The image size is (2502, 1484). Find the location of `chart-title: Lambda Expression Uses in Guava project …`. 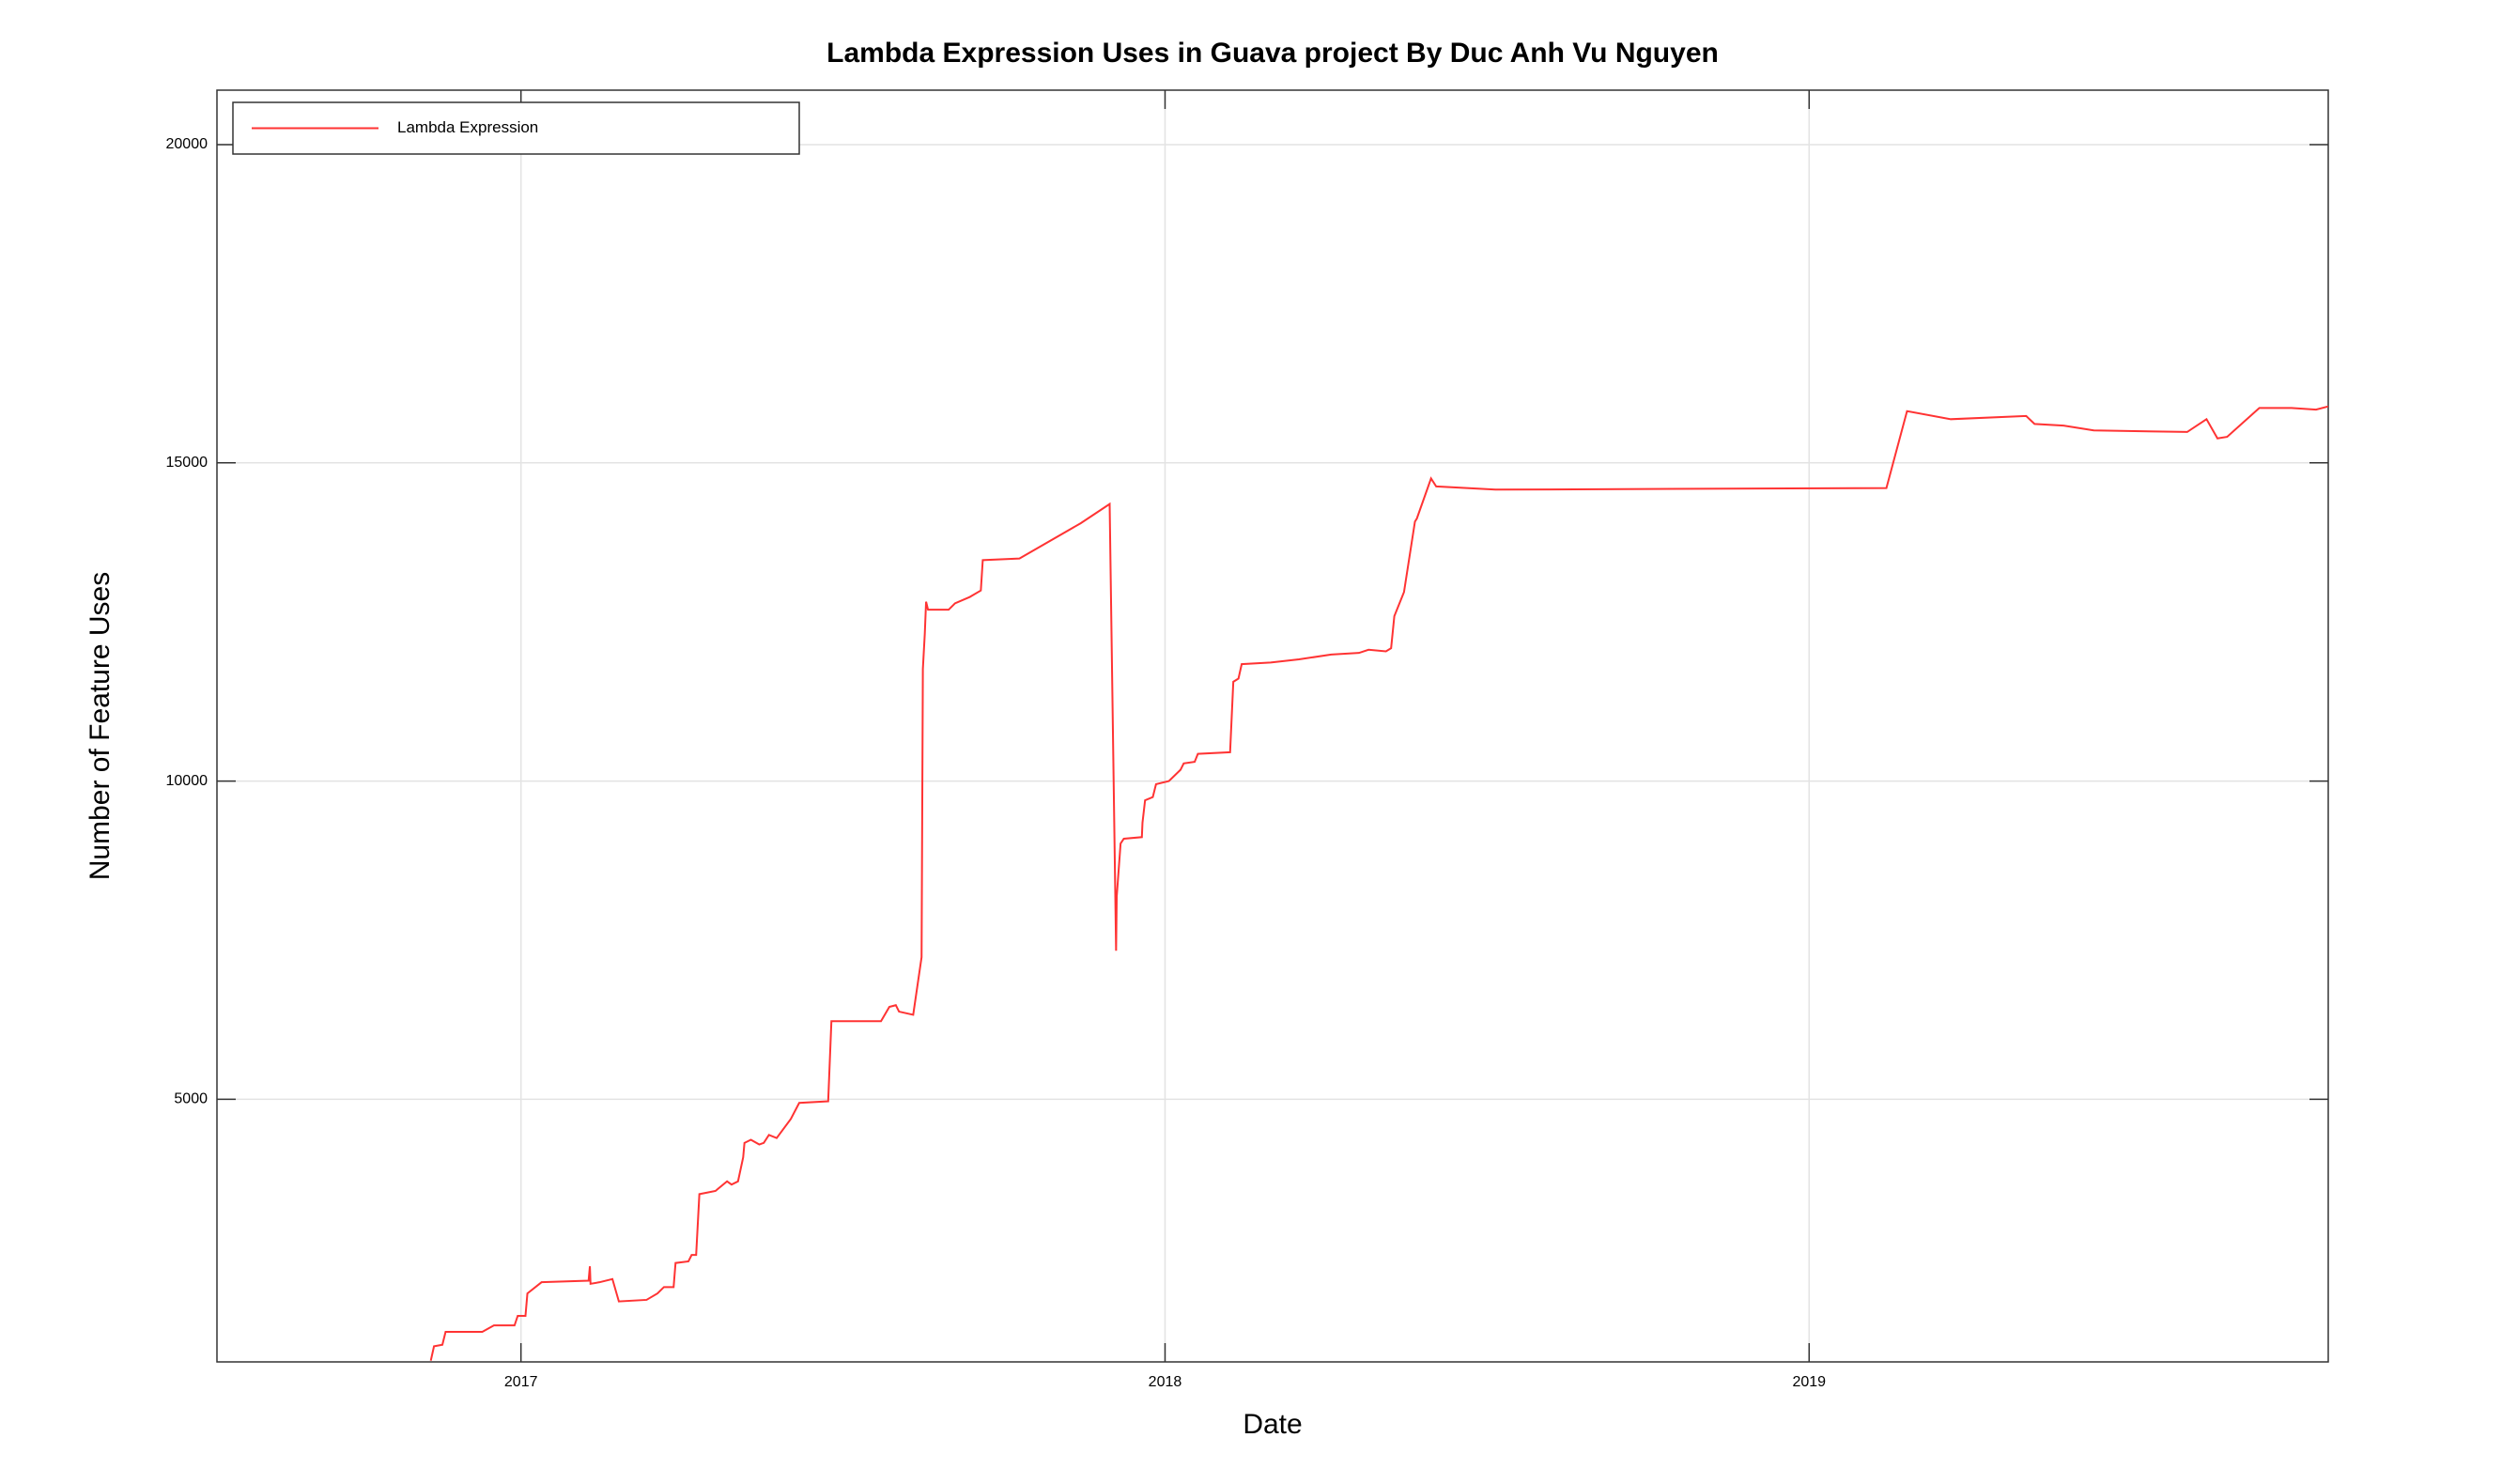

chart-title: Lambda Expression Uses in Guava project … is located at coordinates (1272, 54).